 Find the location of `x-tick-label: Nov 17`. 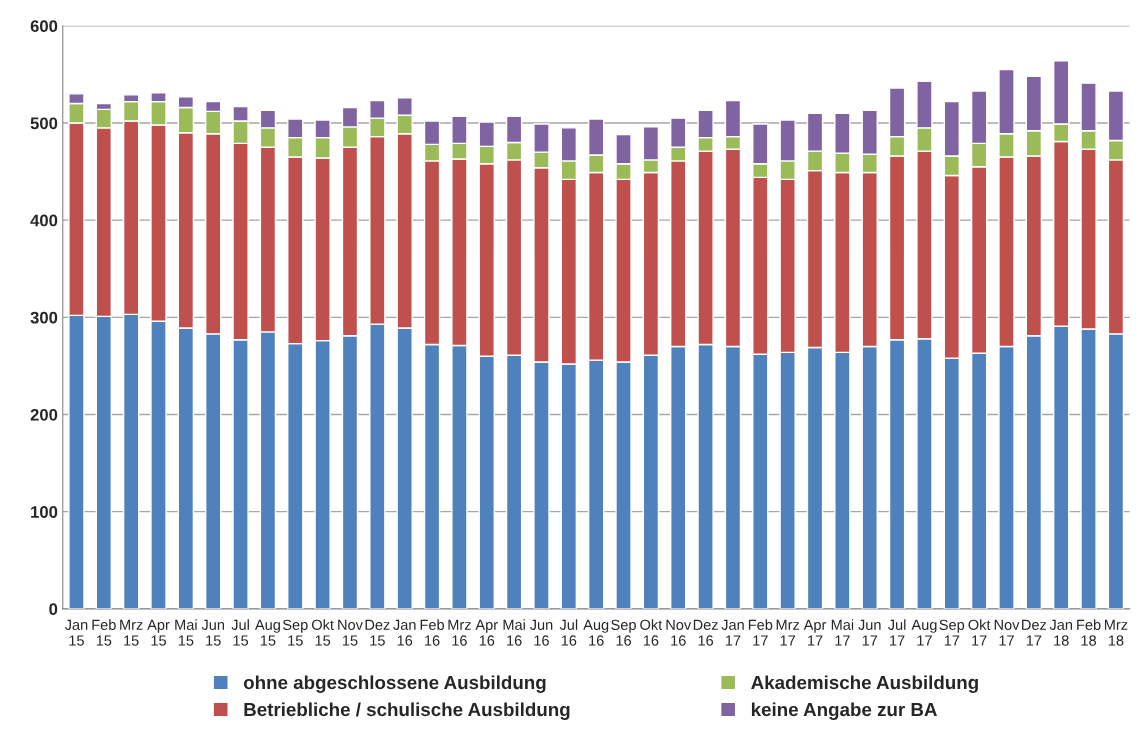

x-tick-label: Nov 17 is located at coordinates (1007, 632).